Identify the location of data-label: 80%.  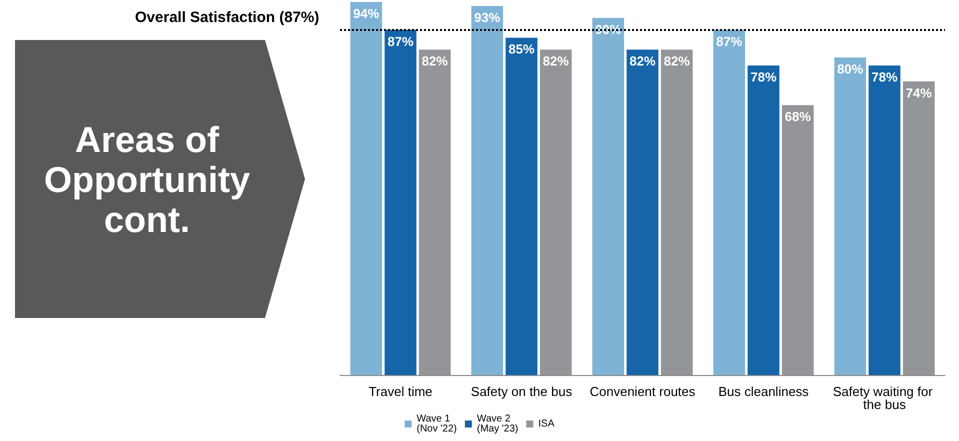
(850, 69).